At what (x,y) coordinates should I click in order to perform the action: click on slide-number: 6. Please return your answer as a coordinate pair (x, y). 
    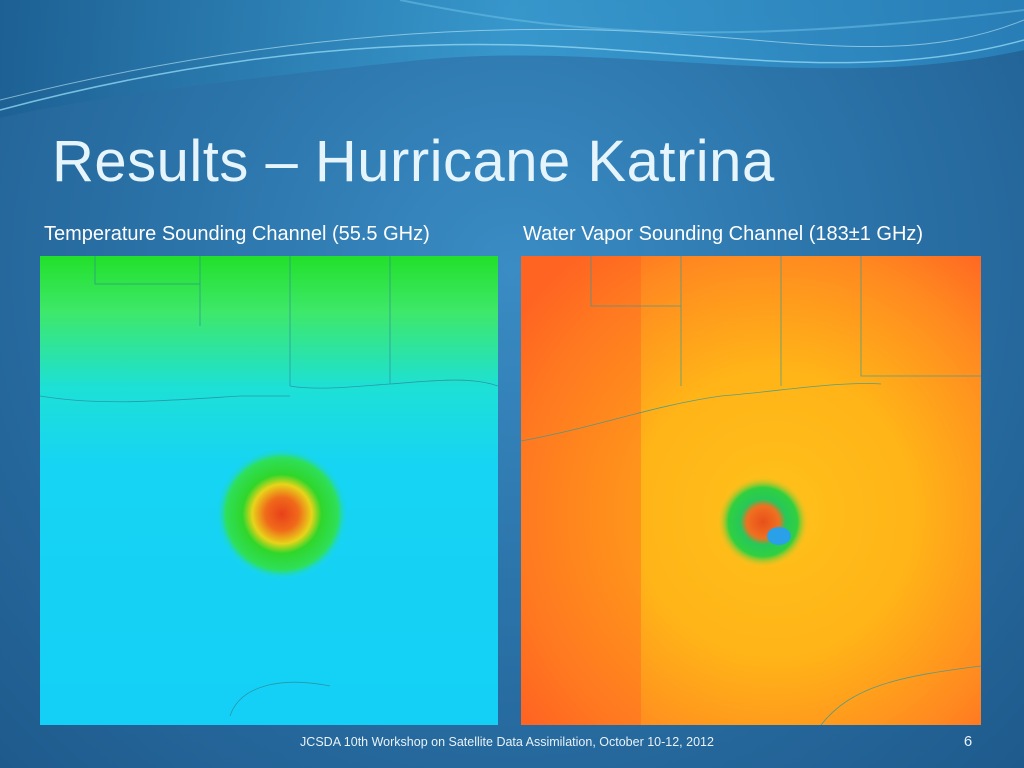
    Looking at the image, I should click on (968, 741).